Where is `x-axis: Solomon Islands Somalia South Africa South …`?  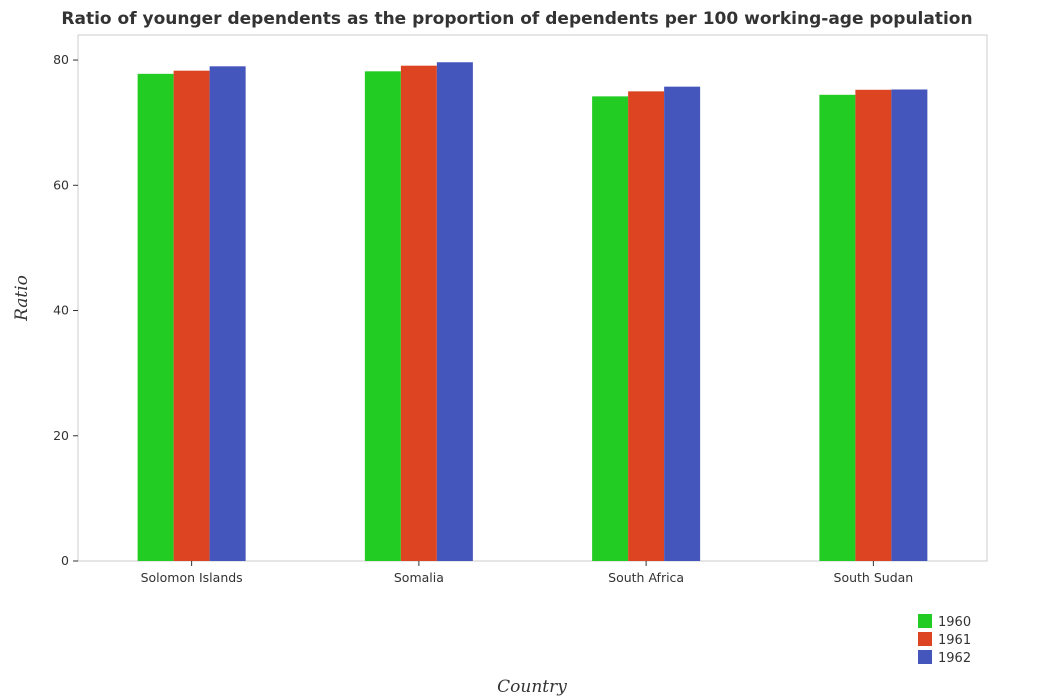 x-axis: Solomon Islands Somalia South Africa South … is located at coordinates (527, 573).